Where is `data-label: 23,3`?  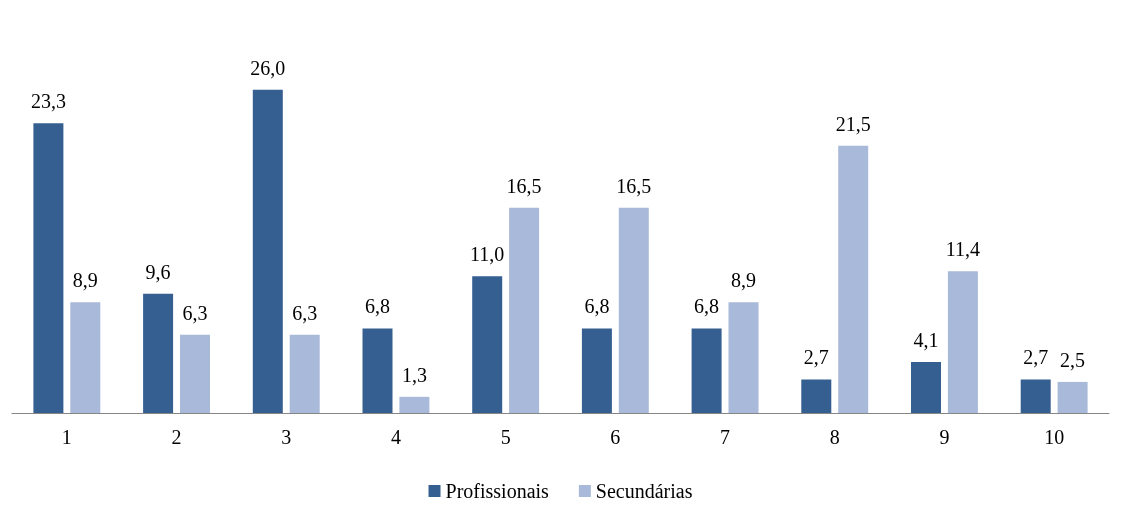 data-label: 23,3 is located at coordinates (48, 101).